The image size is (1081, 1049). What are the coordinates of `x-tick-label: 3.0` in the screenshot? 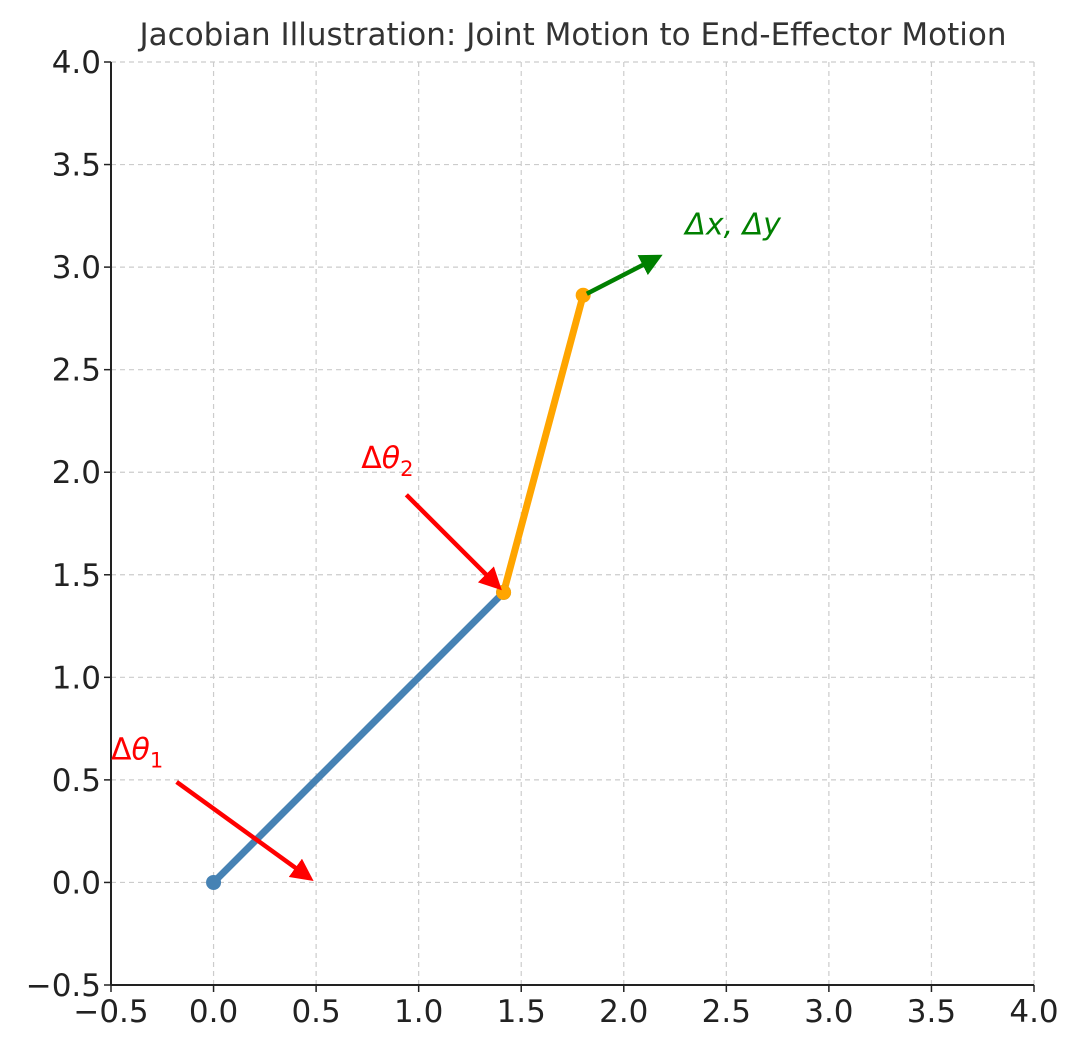 It's located at (828, 1012).